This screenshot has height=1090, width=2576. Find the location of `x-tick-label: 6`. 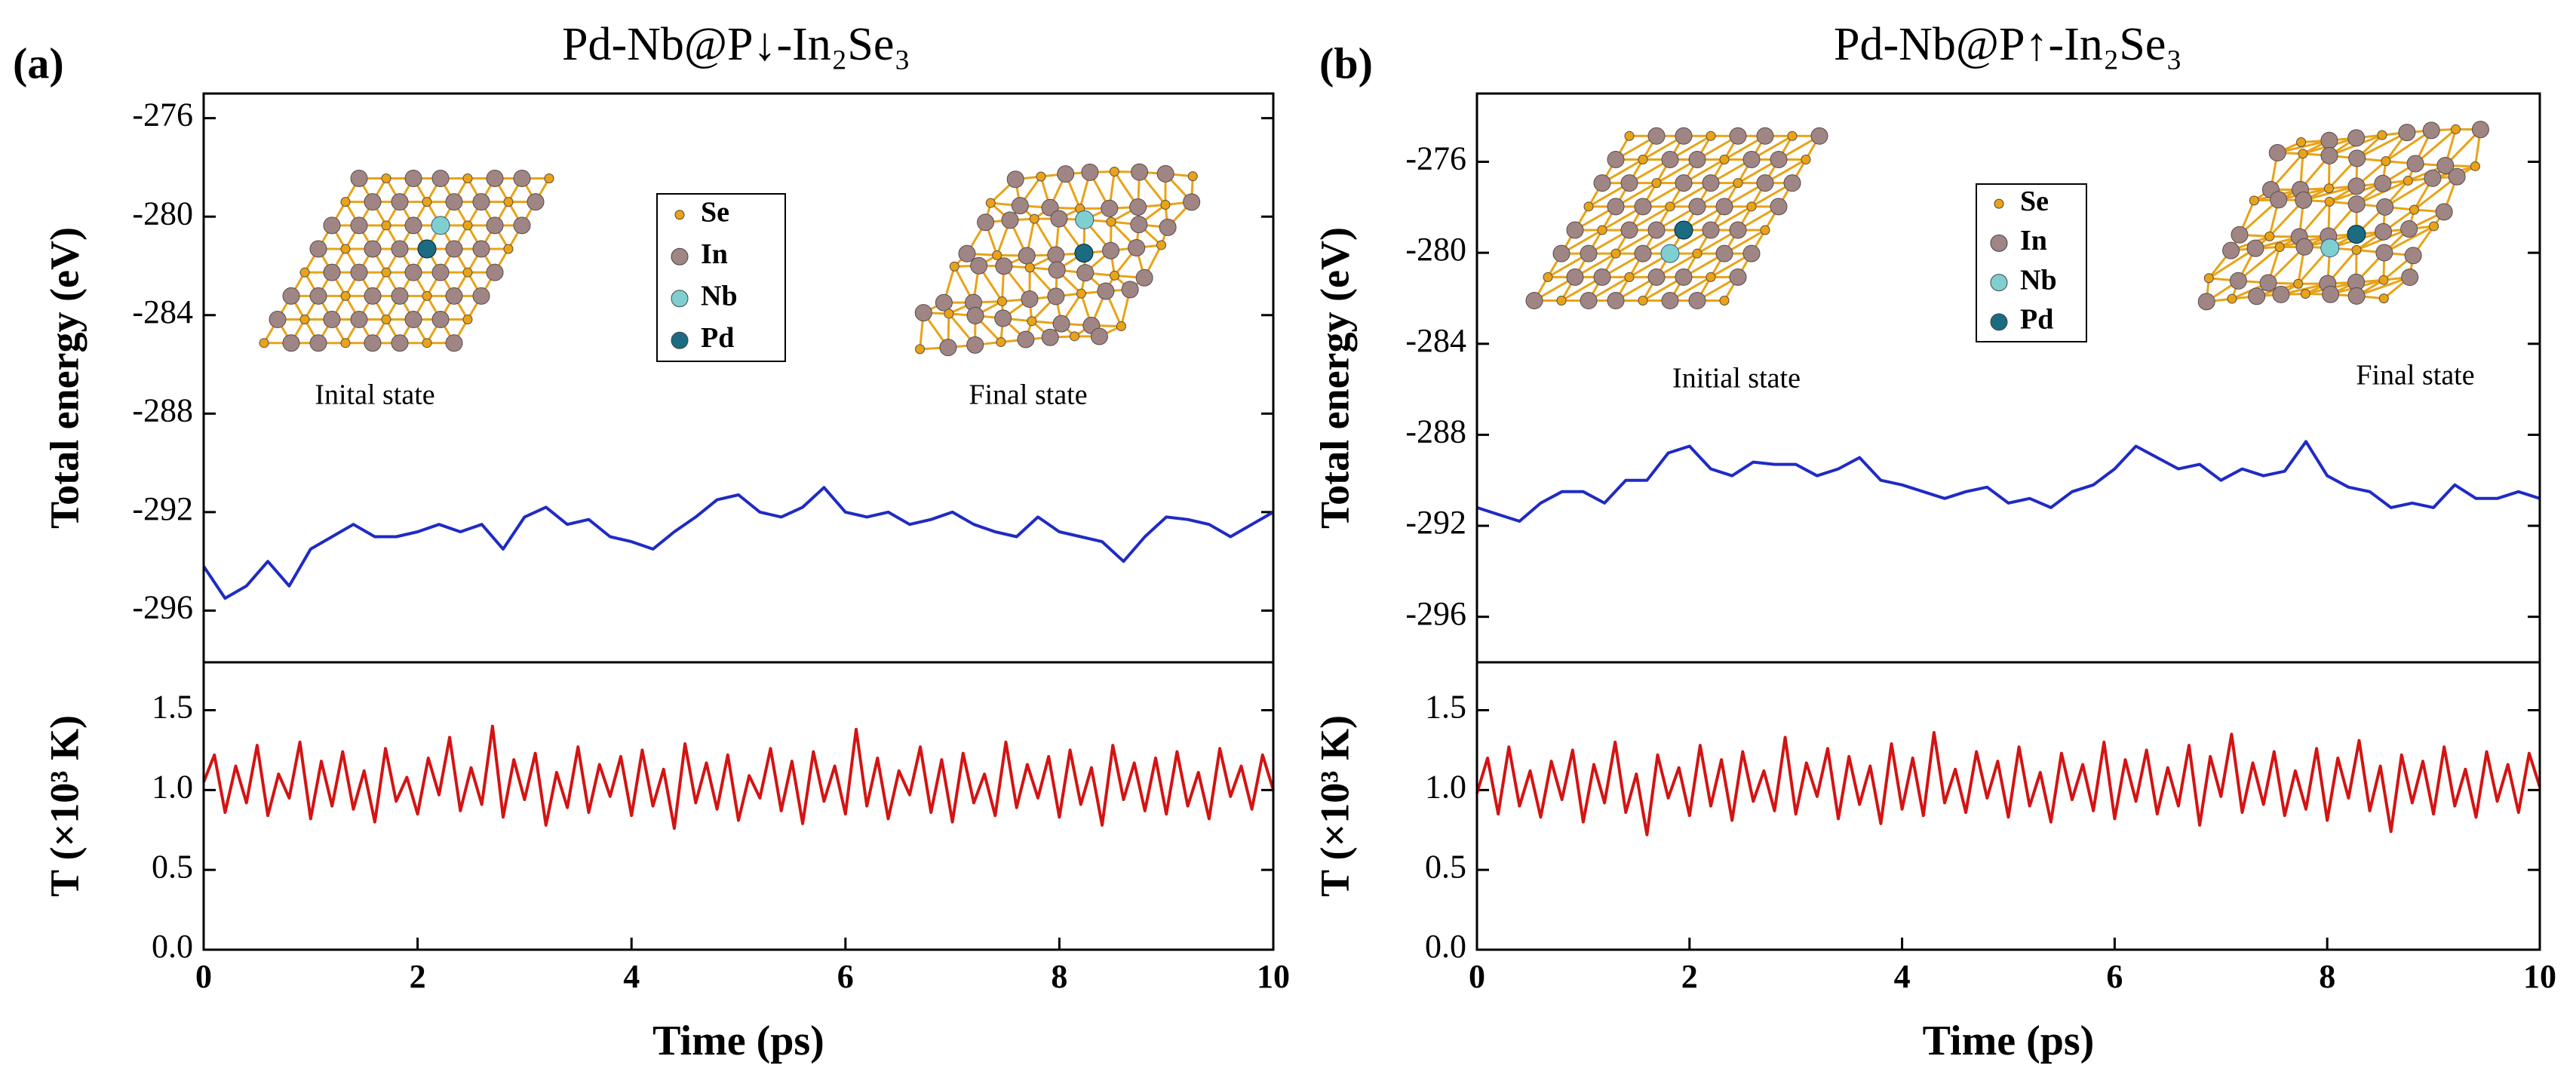

x-tick-label: 6 is located at coordinates (2114, 976).